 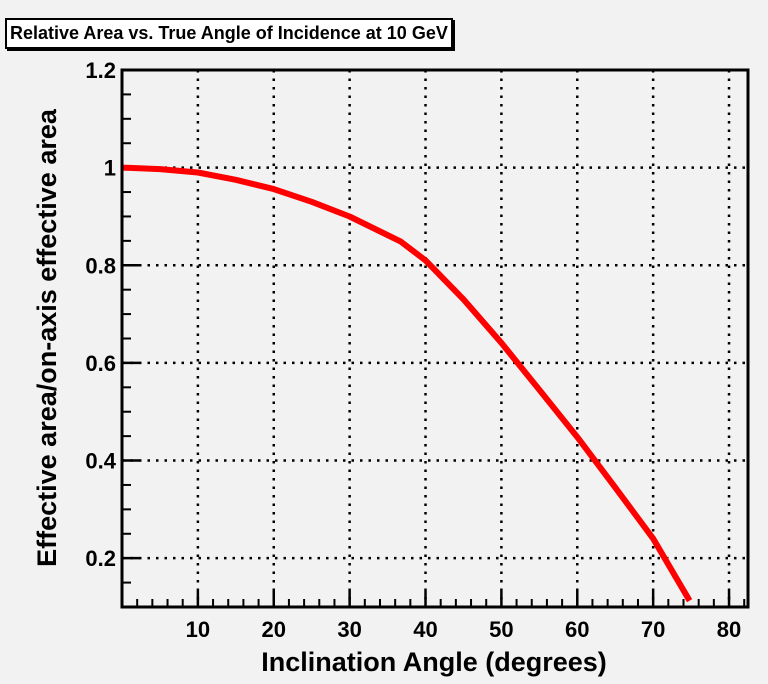 What do you see at coordinates (434, 662) in the screenshot?
I see `x-axis-title: Inclination Angle (degrees)` at bounding box center [434, 662].